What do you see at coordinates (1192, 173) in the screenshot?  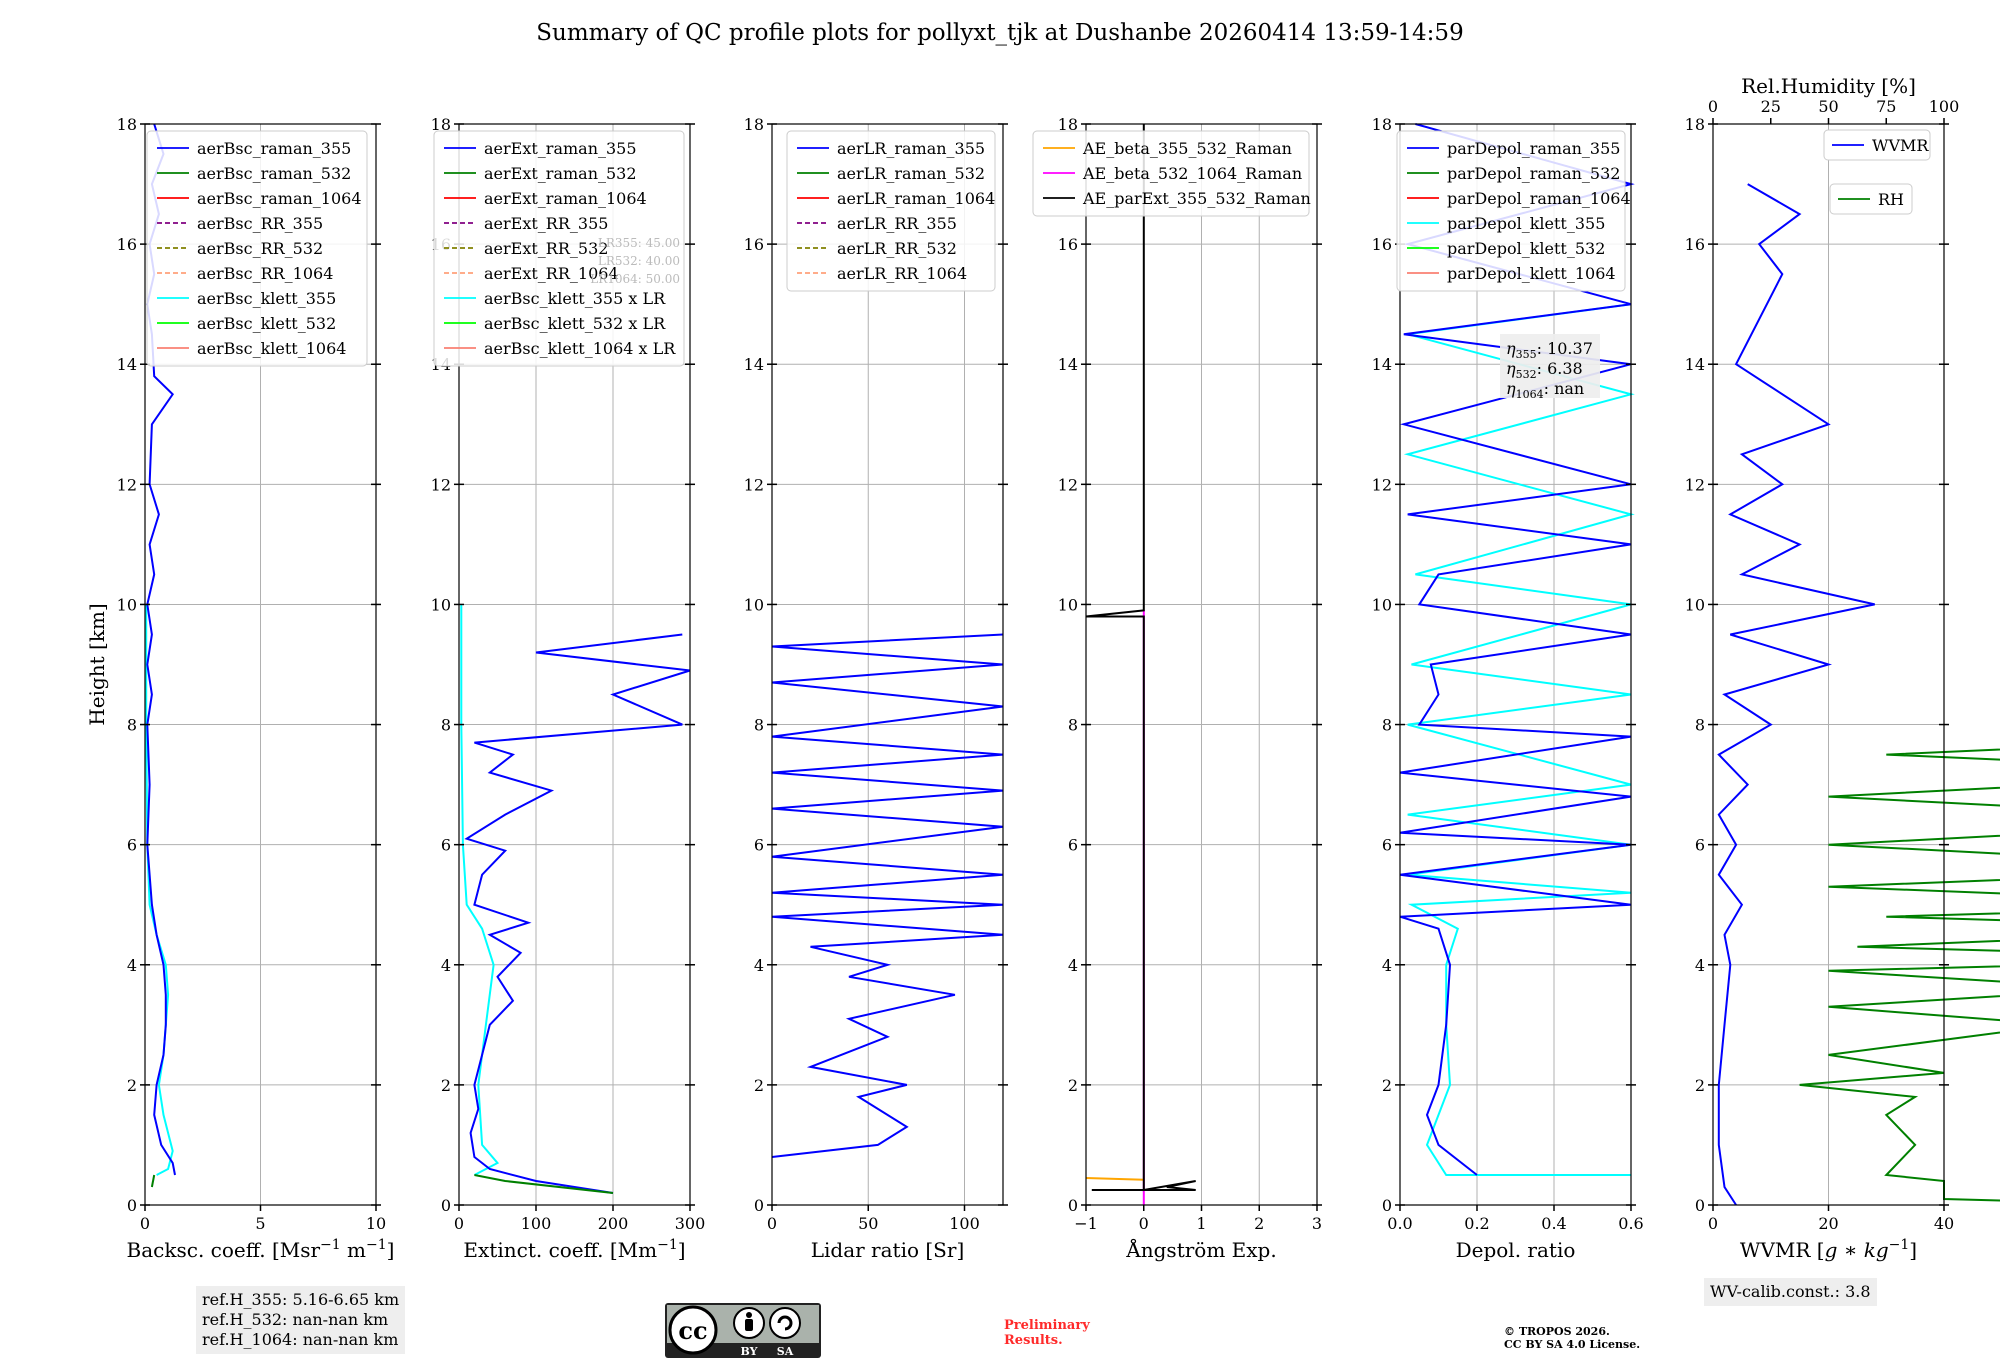 I see `legend-label: AE_beta_532_1064_Raman` at bounding box center [1192, 173].